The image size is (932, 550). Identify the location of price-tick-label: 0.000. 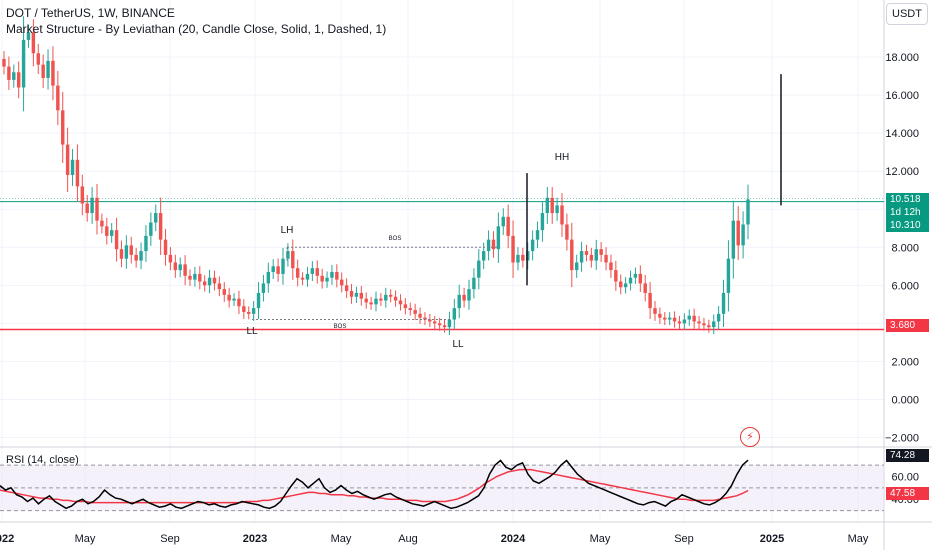
(905, 400).